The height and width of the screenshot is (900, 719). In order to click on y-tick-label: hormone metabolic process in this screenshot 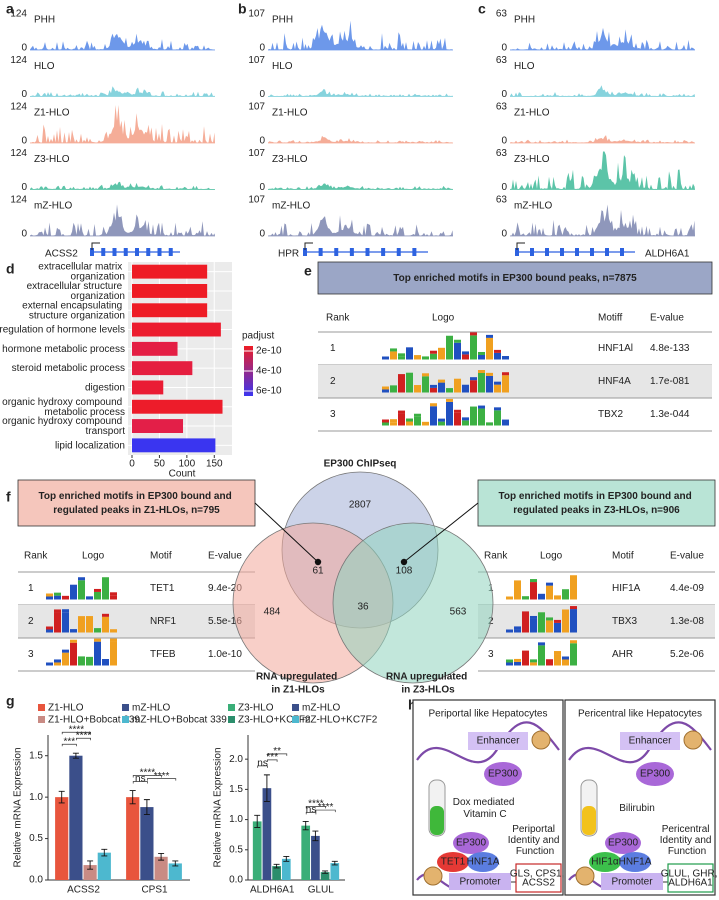, I will do `click(63, 348)`.